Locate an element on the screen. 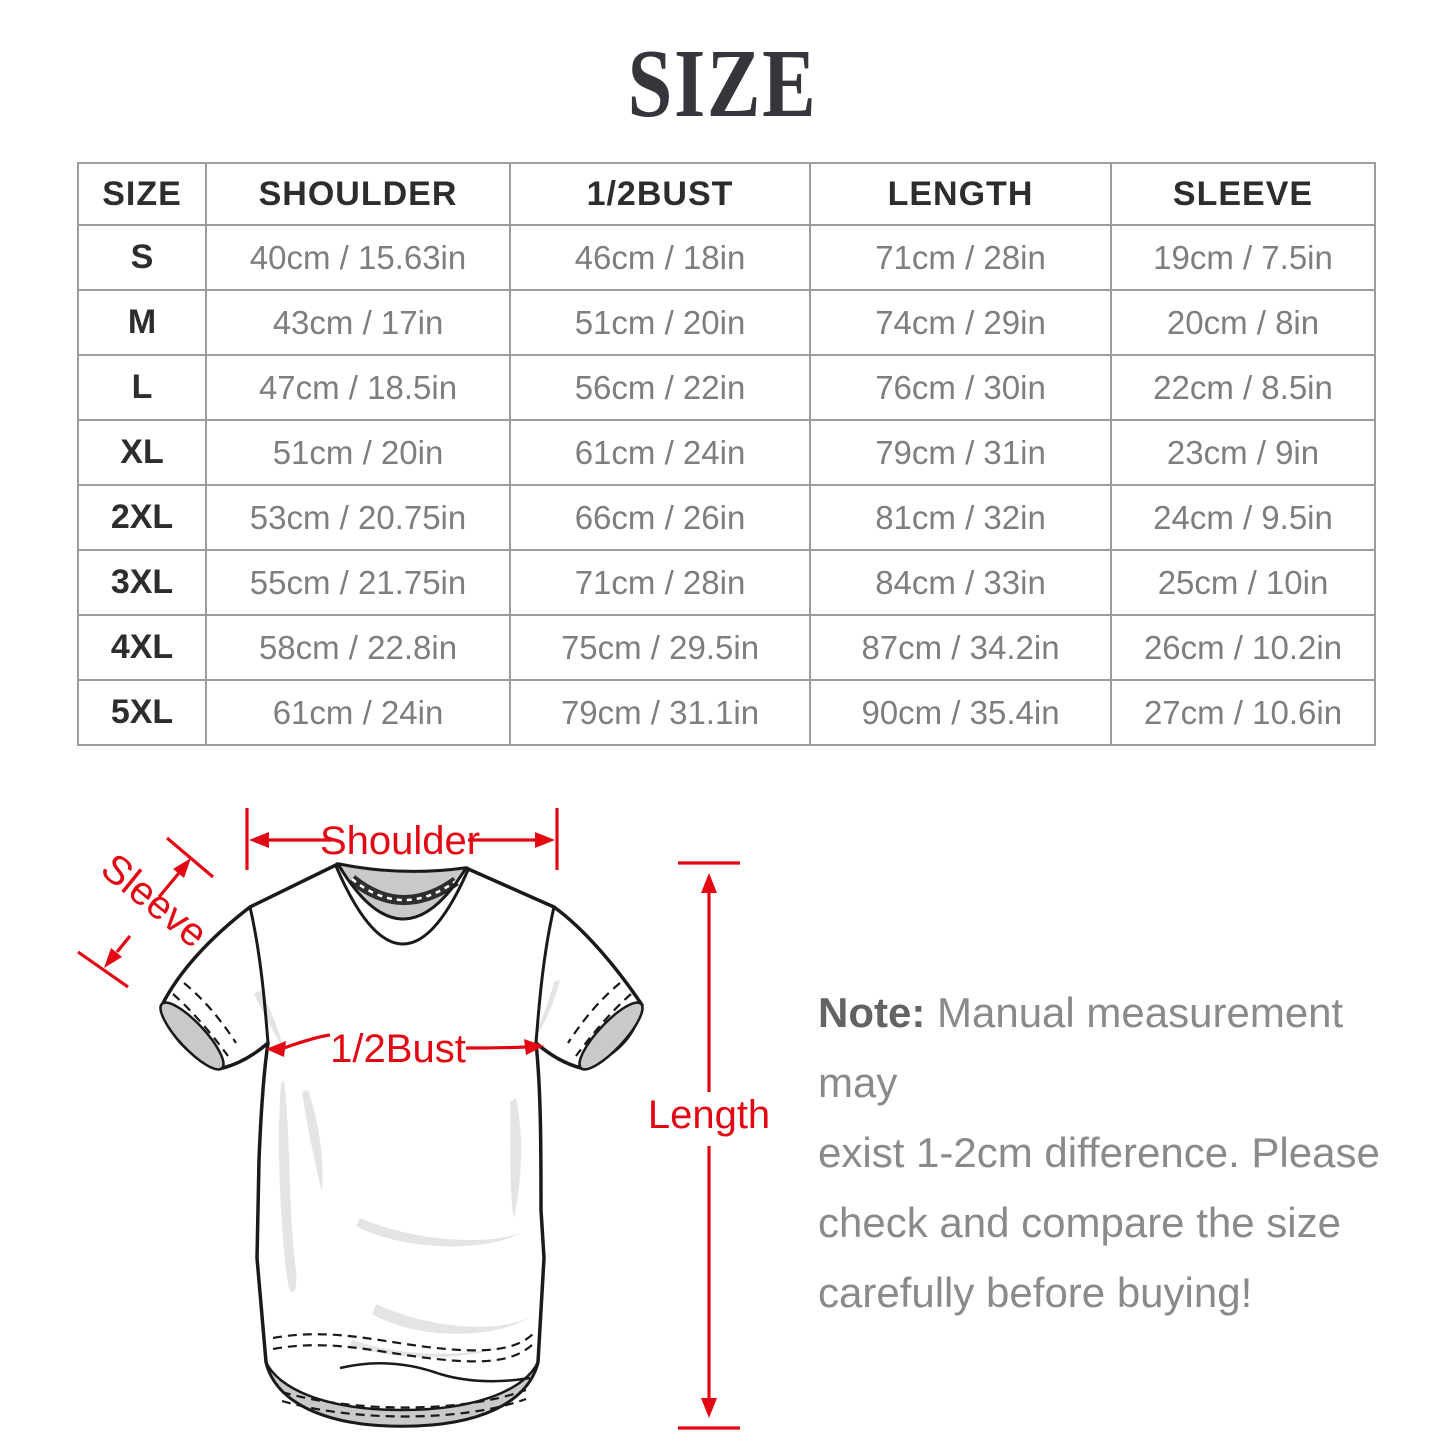 This screenshot has height=1445, width=1445. column-header: 1/2BUST is located at coordinates (660, 194).